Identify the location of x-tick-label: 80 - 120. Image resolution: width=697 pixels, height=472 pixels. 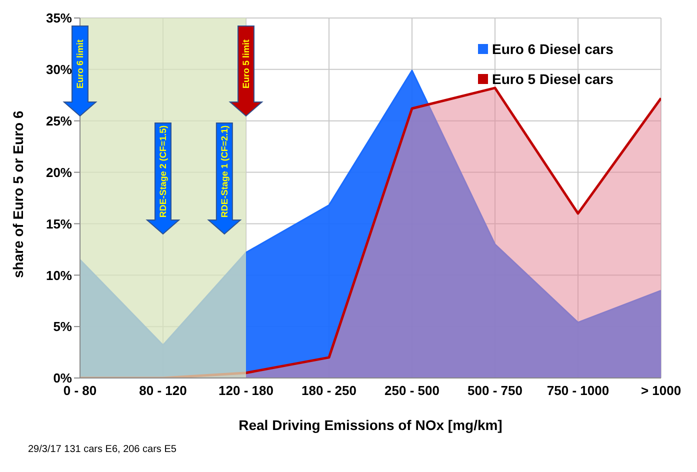
(163, 390).